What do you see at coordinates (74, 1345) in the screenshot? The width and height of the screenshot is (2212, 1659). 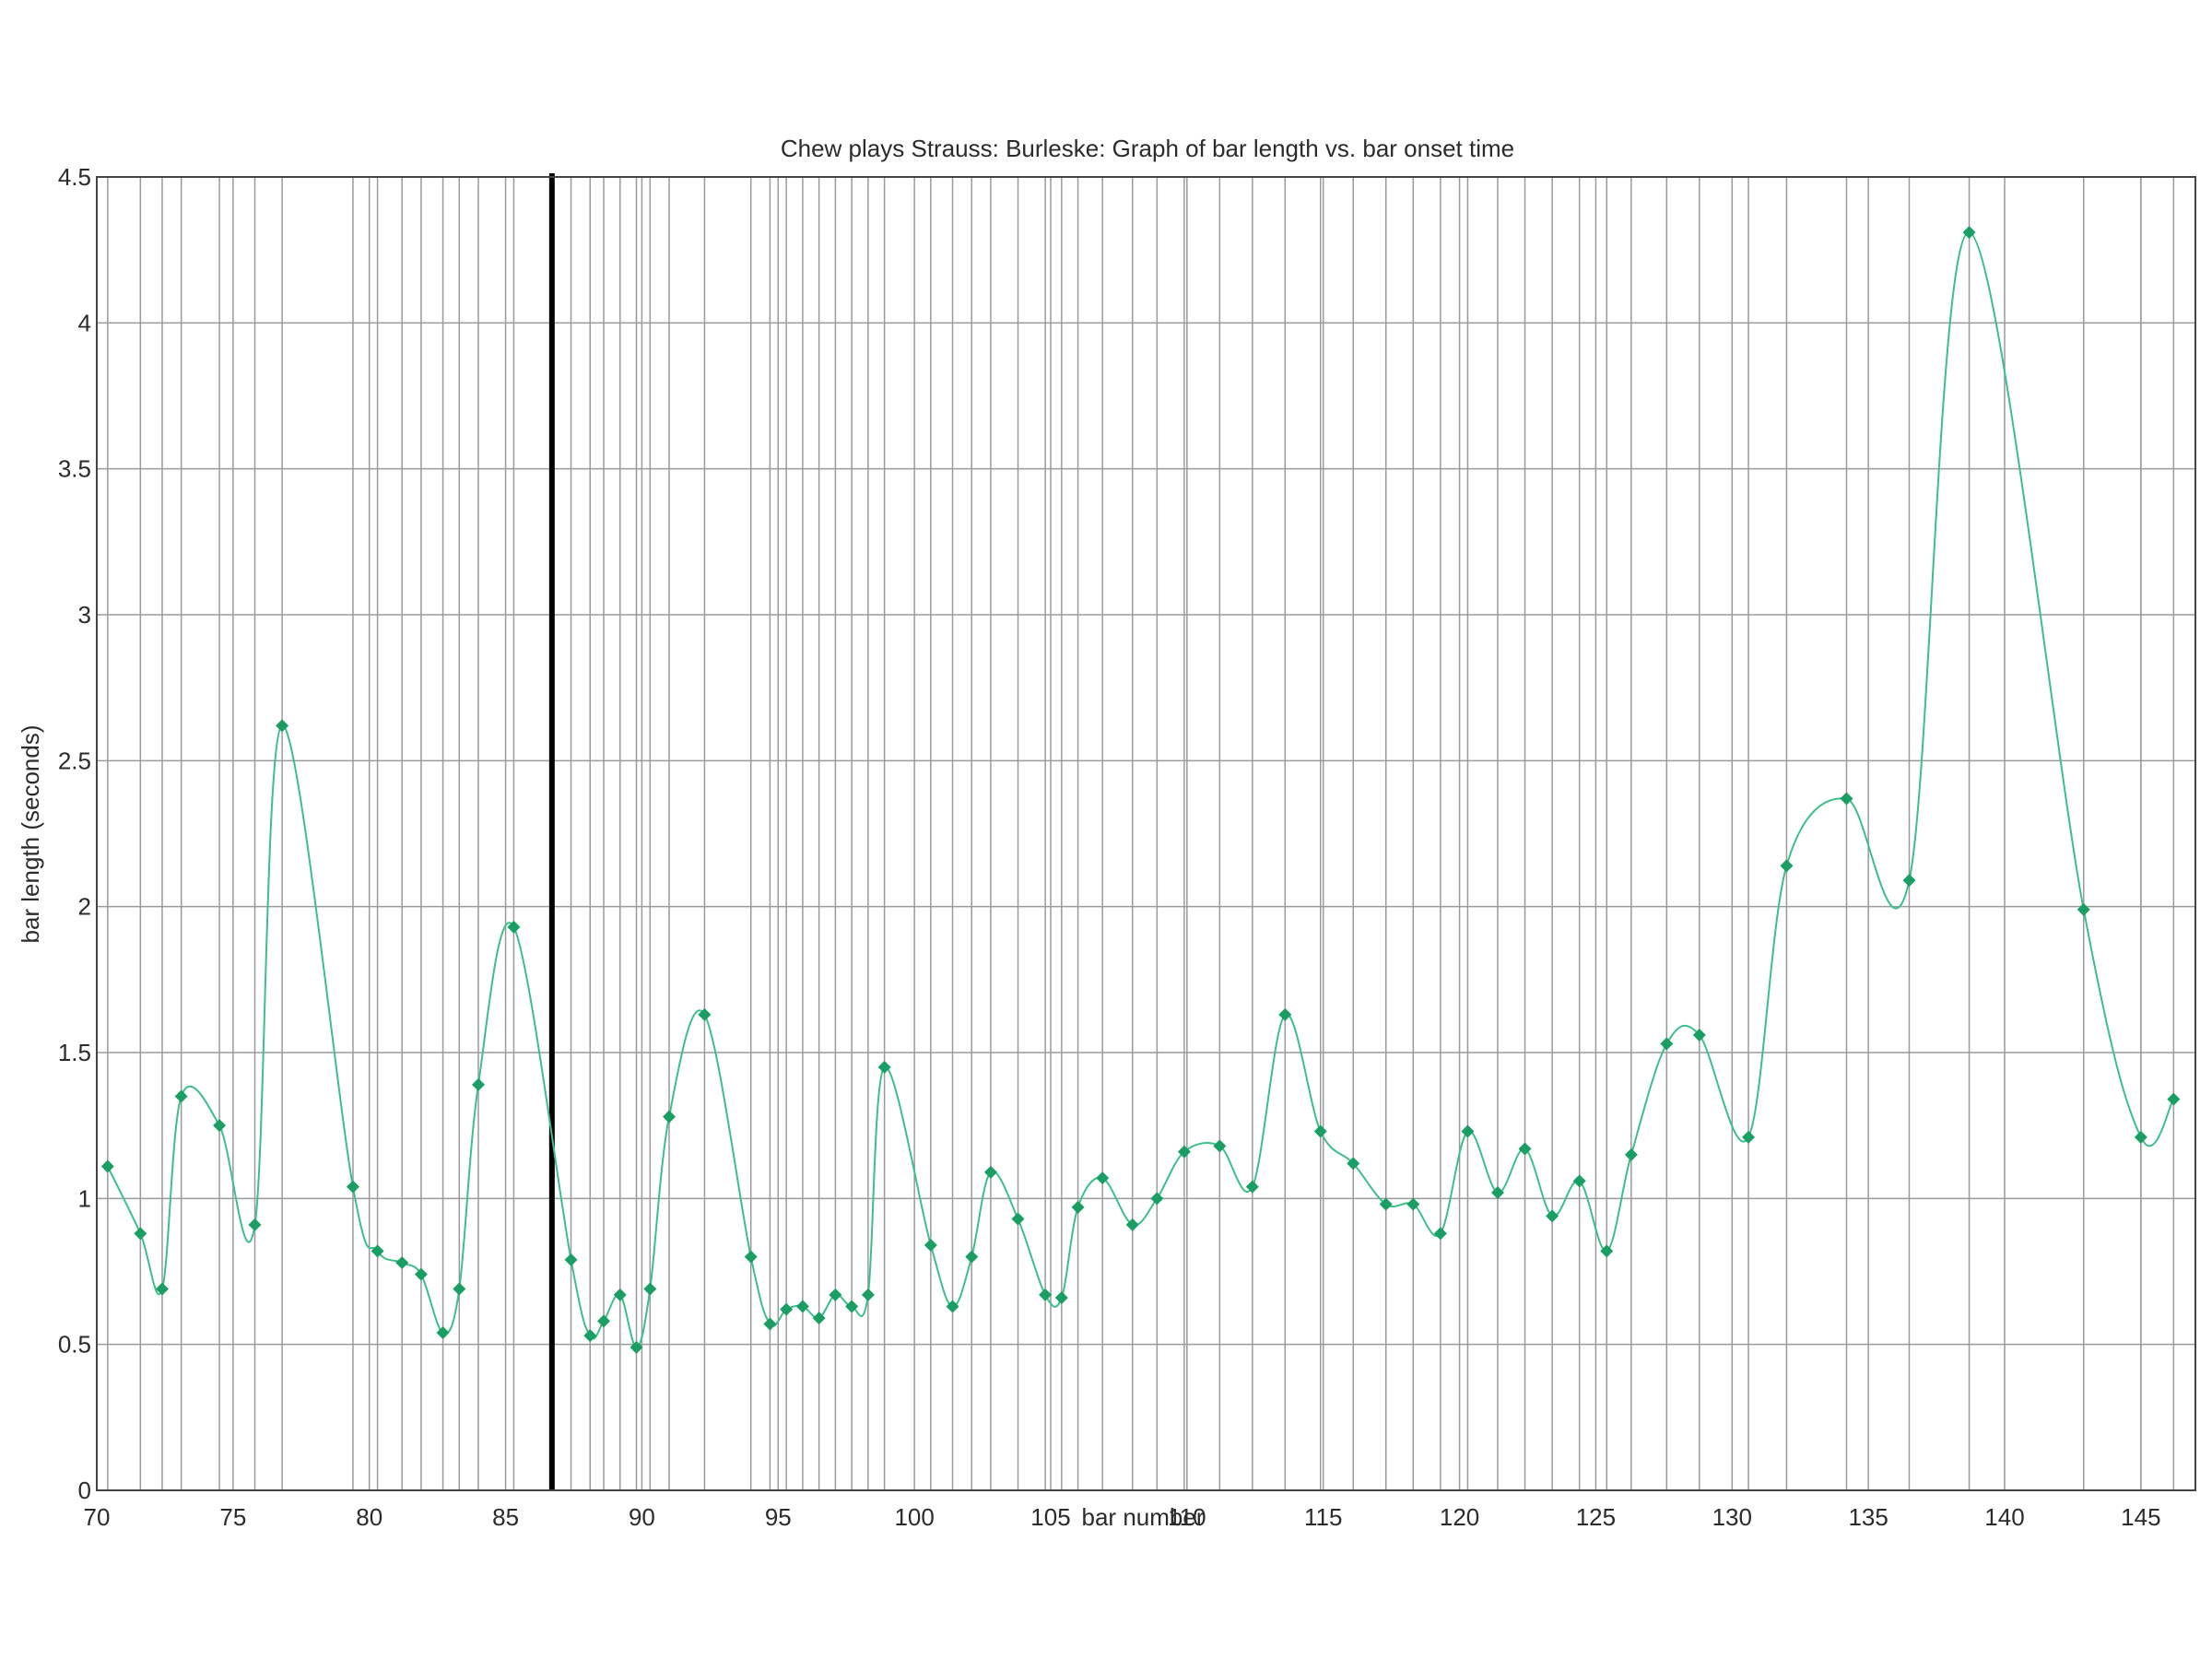 I see `y-tick-label: 0.5` at bounding box center [74, 1345].